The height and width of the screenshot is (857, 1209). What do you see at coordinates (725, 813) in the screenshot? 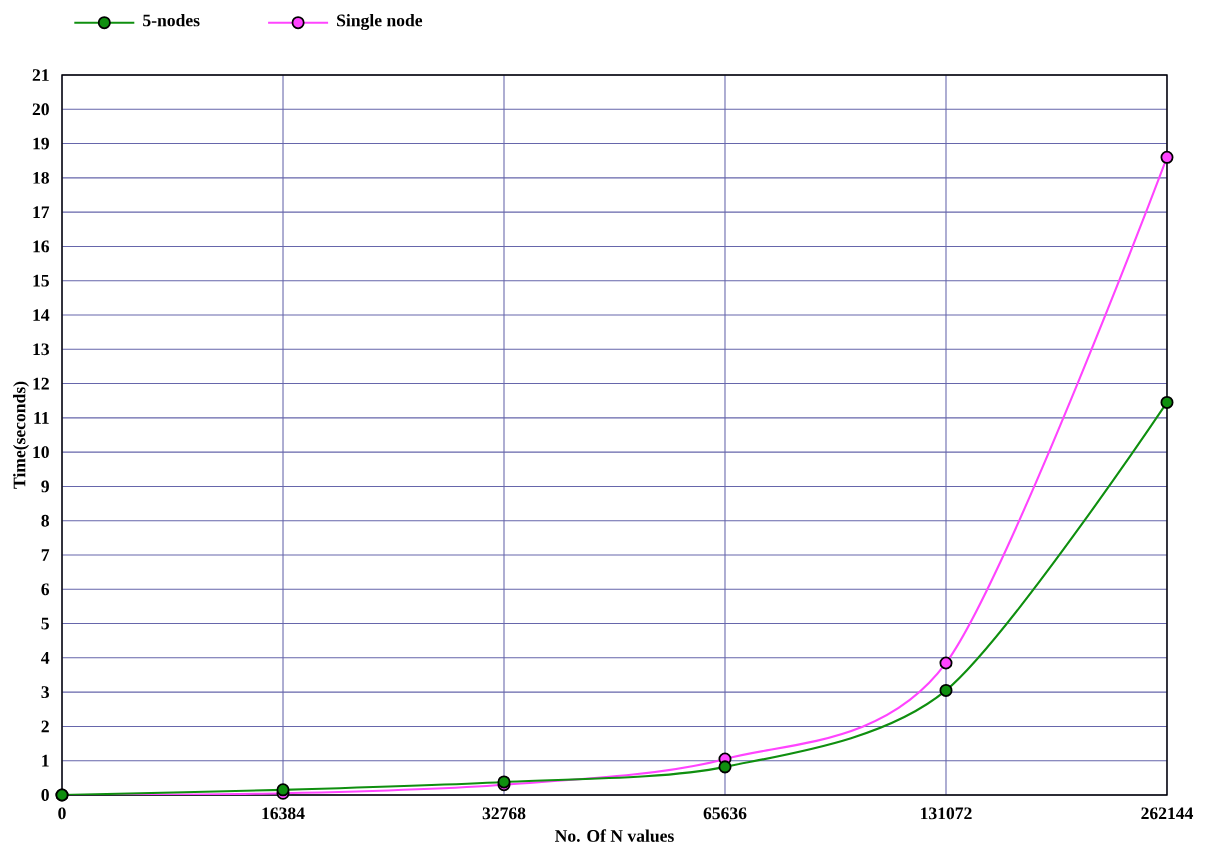
I see `x-tick-label: 65636` at bounding box center [725, 813].